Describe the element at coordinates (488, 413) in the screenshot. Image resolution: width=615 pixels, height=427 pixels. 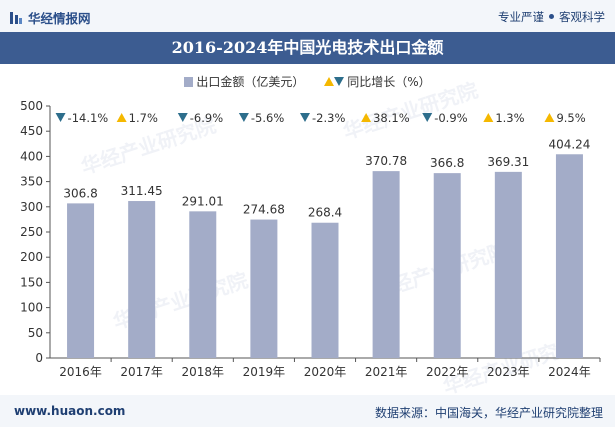
I see `footer-source: 数据来源：中国海关，华经产业研究院整理` at that location.